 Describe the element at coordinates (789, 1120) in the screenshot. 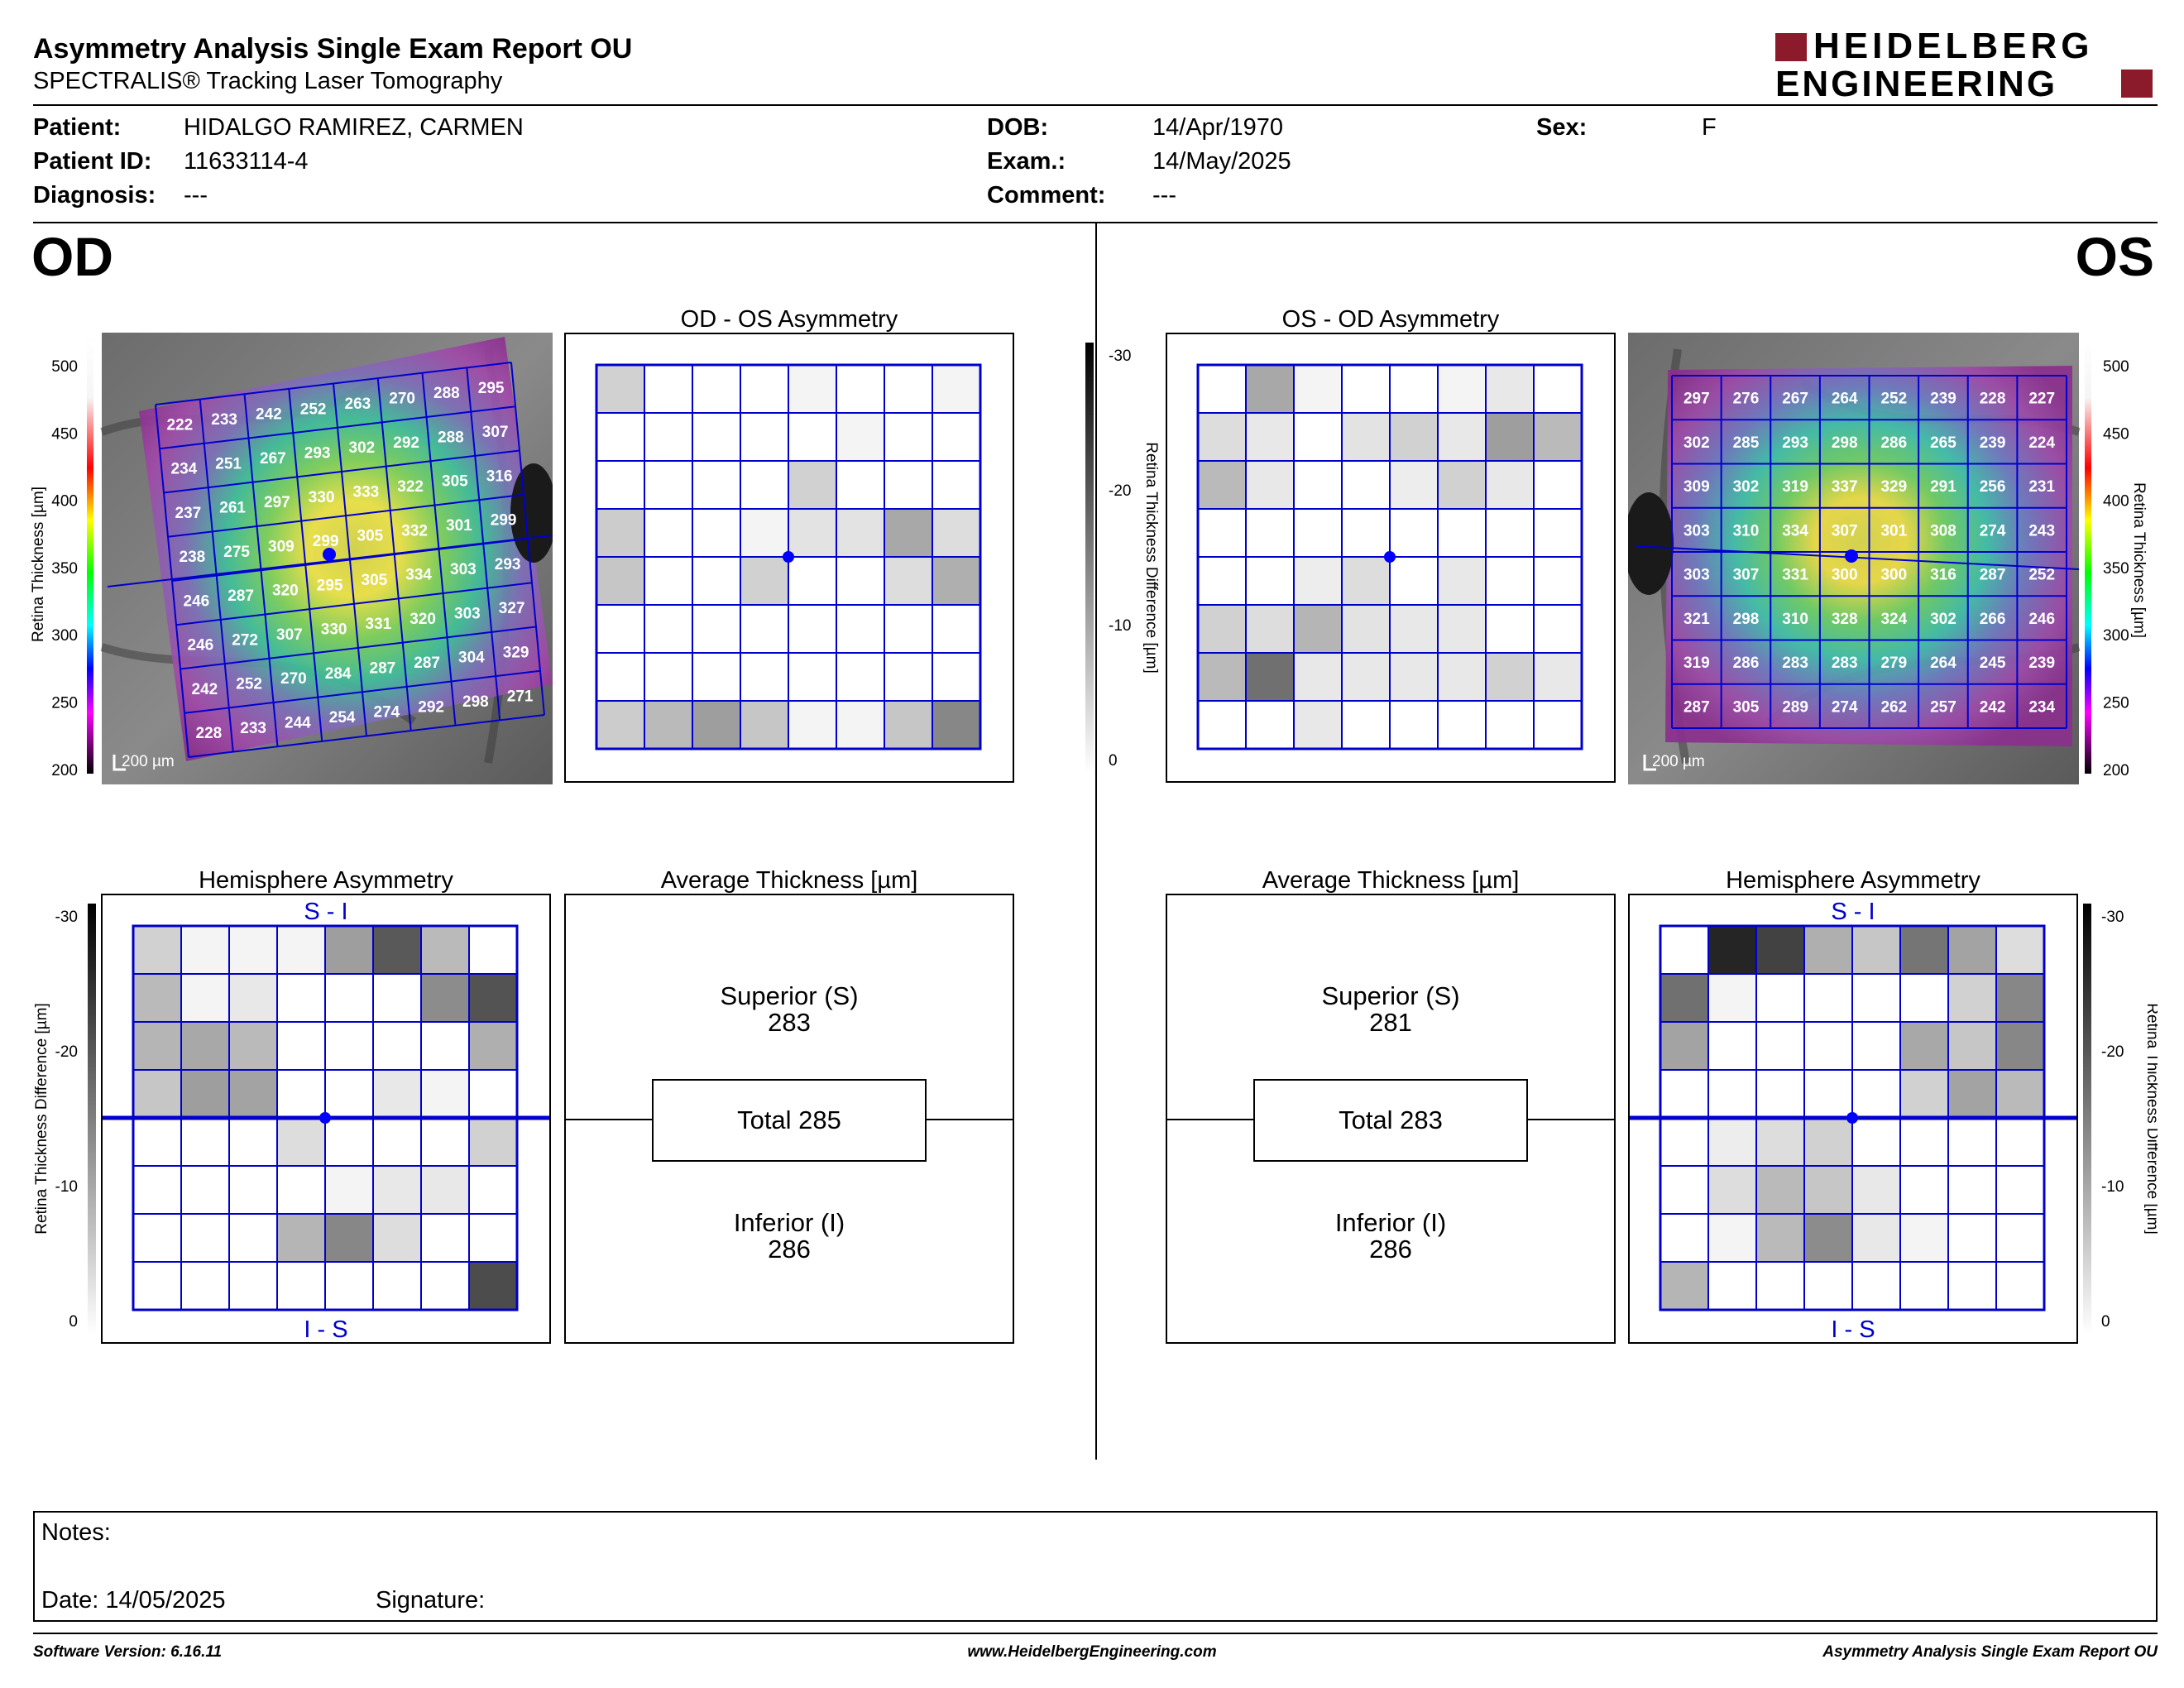

I see `od-total-box: Total 285` at that location.